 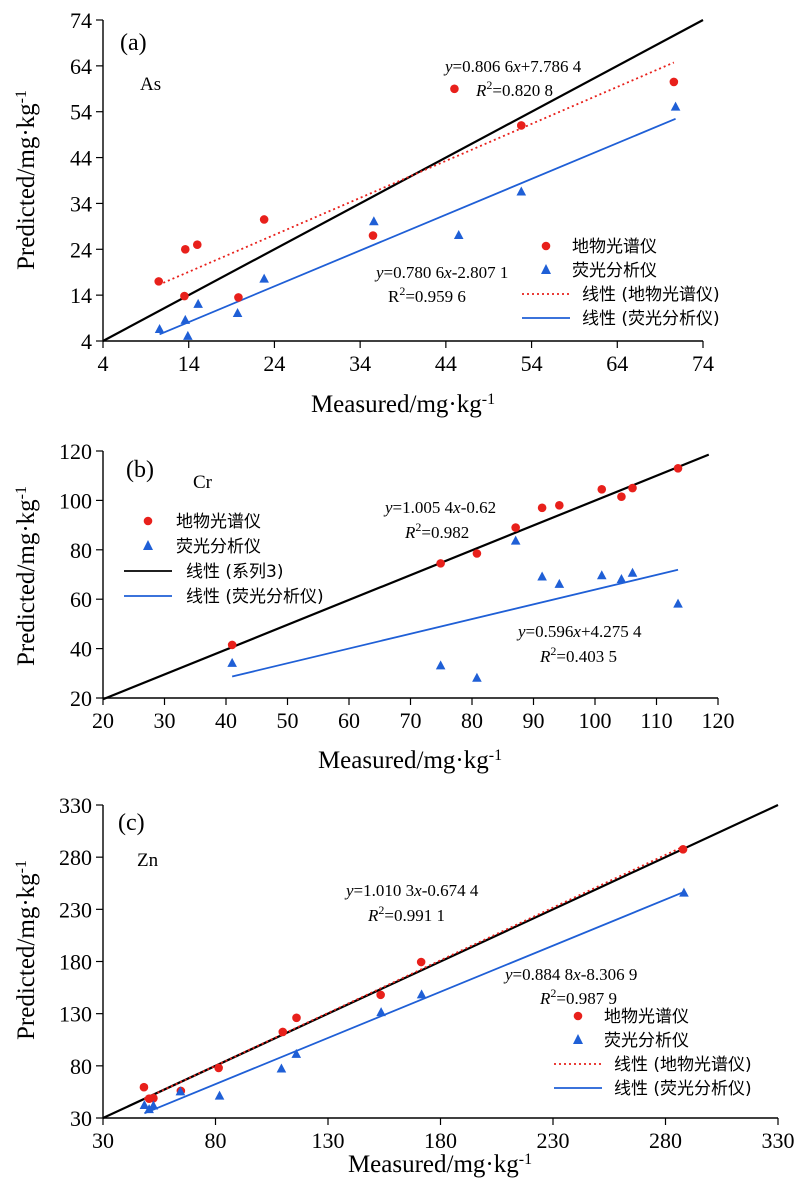 I want to click on y-tick-label: 44, so click(x=81, y=158).